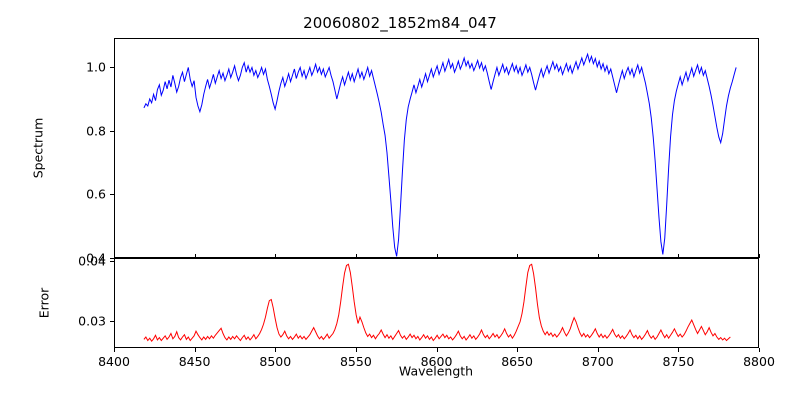  Describe the element at coordinates (44, 303) in the screenshot. I see `error-y-axis-label: Error` at that location.